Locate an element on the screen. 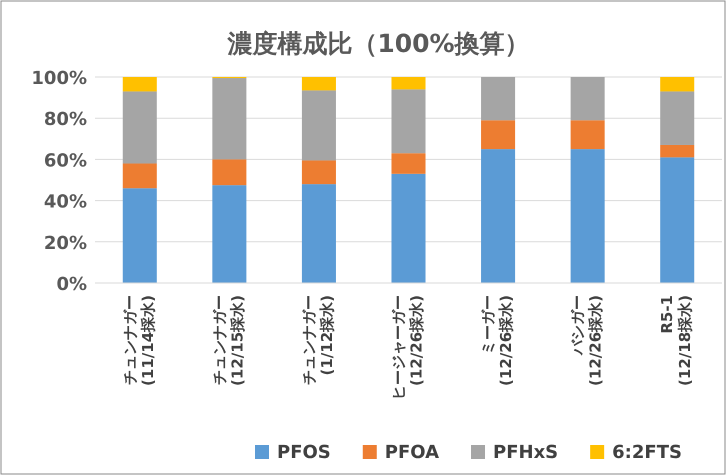 The height and width of the screenshot is (475, 726). legend-label: PFOA is located at coordinates (412, 452).